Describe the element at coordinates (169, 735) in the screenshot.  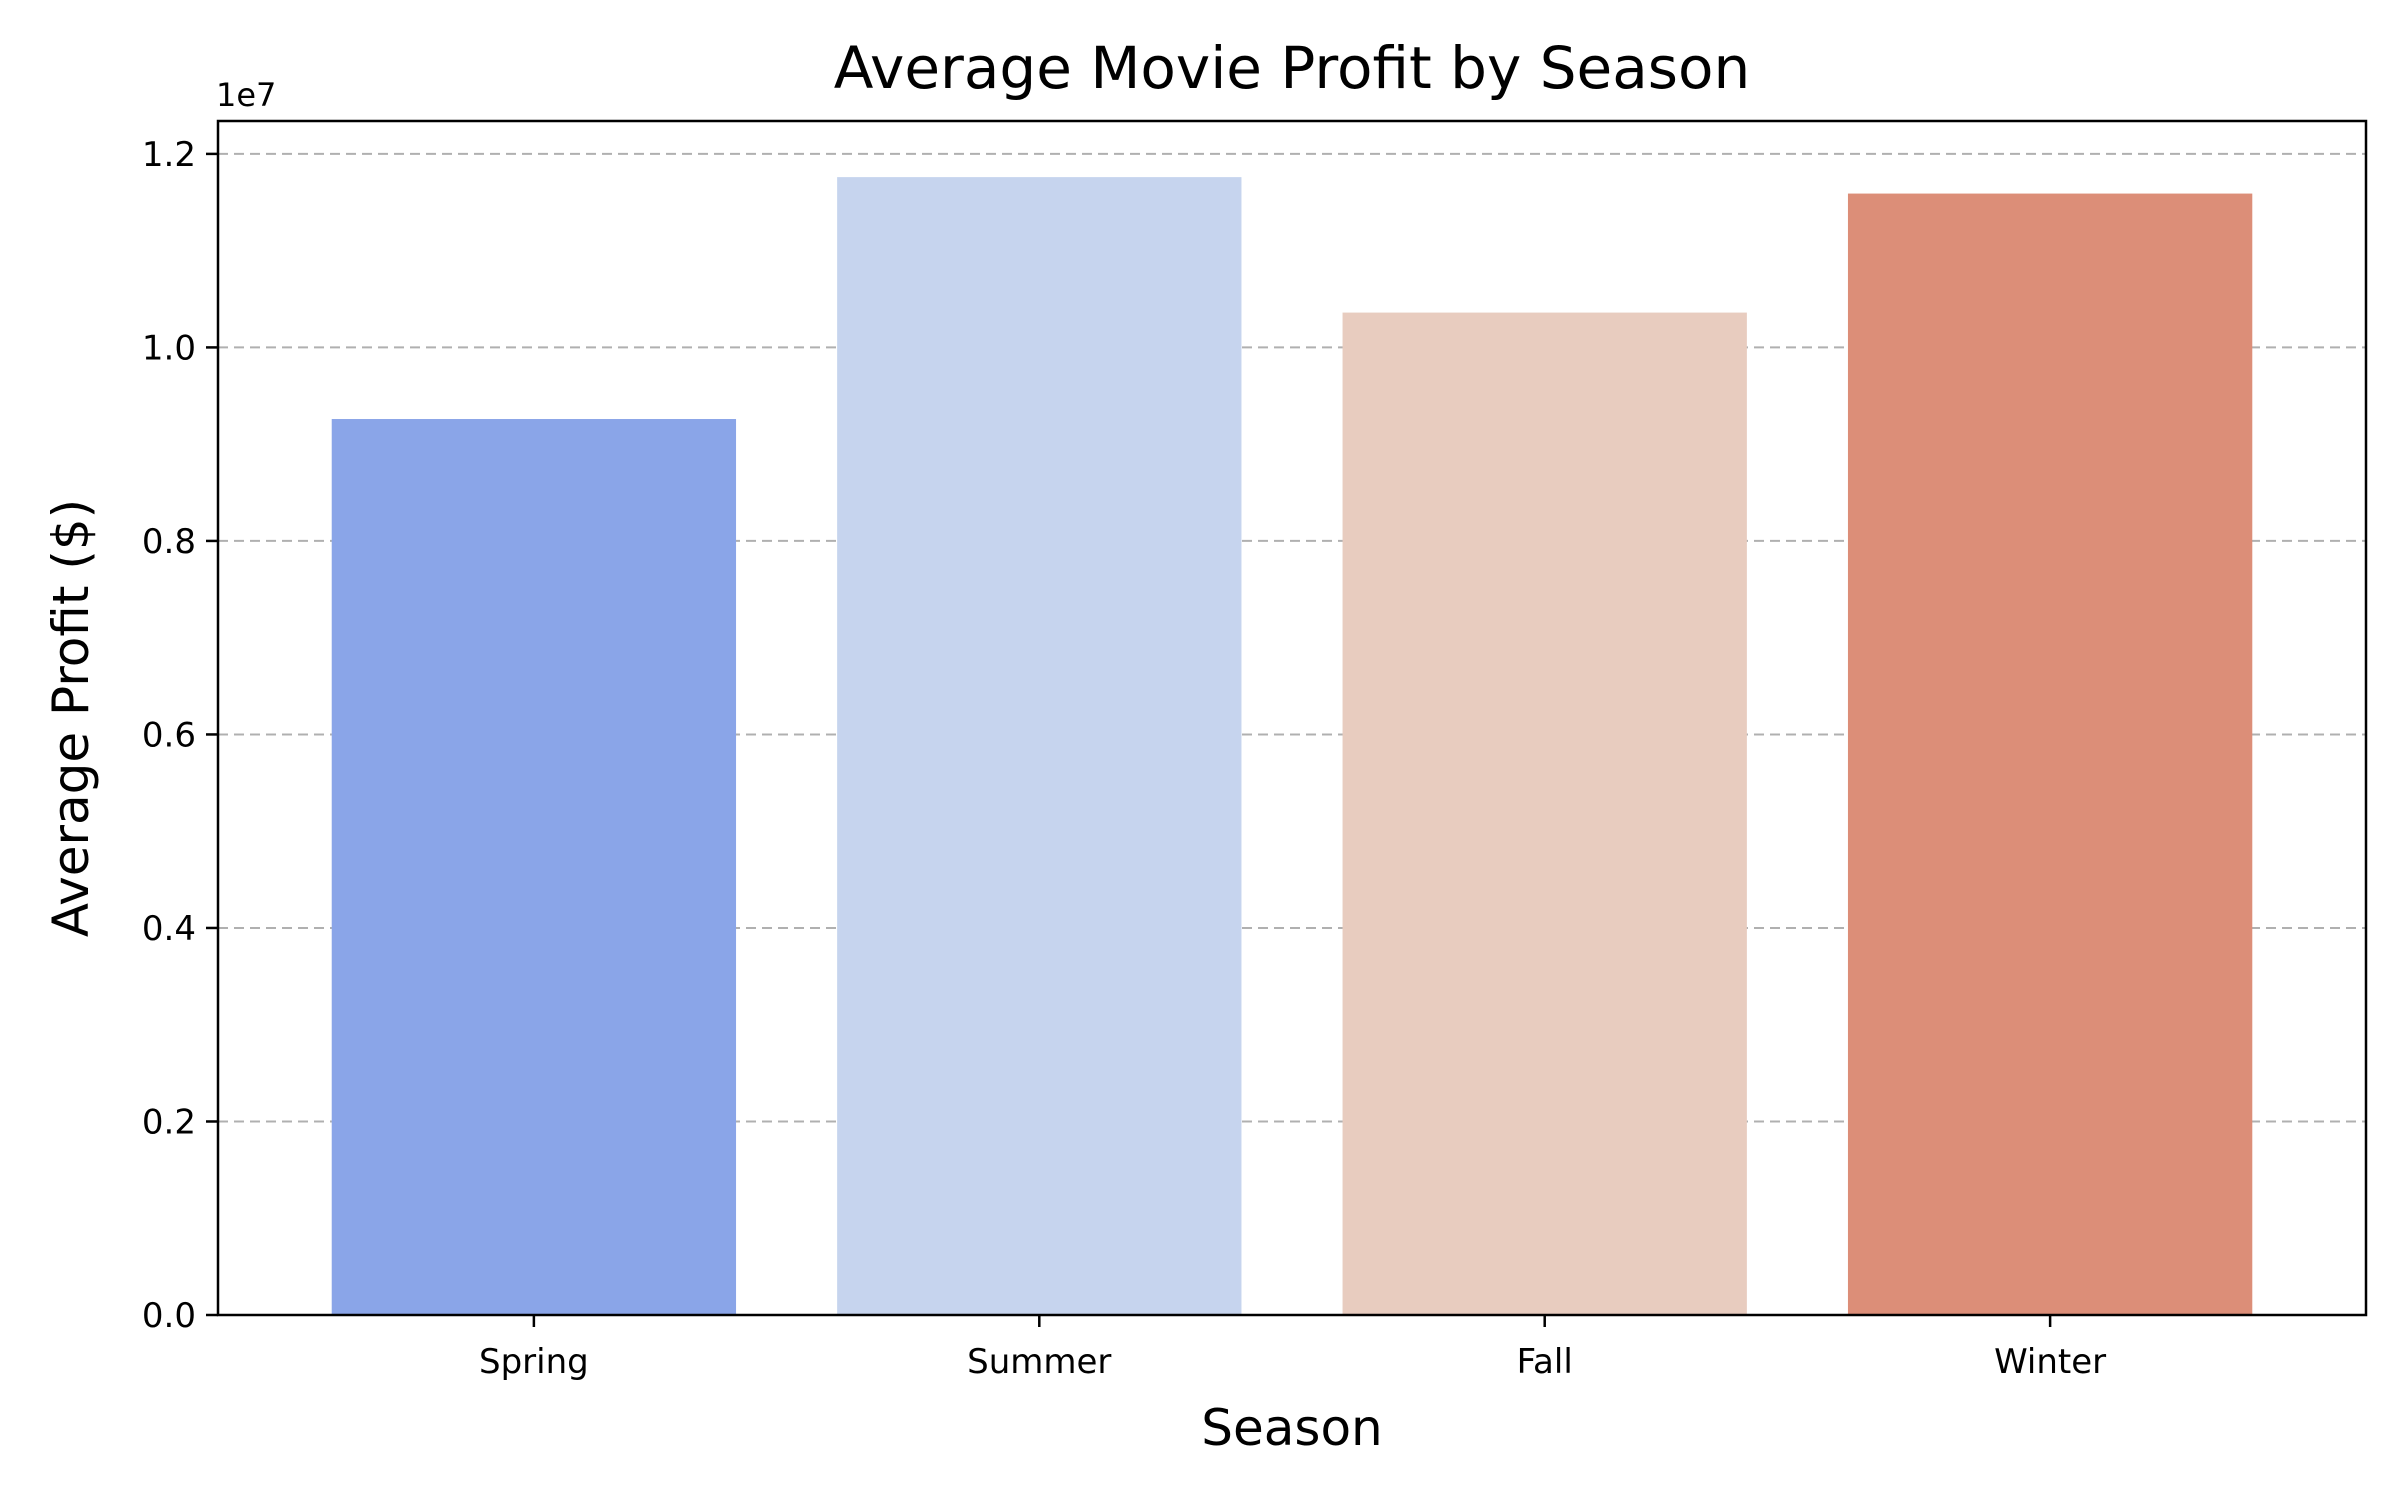
I see `y-tick-label: 0.6` at that location.